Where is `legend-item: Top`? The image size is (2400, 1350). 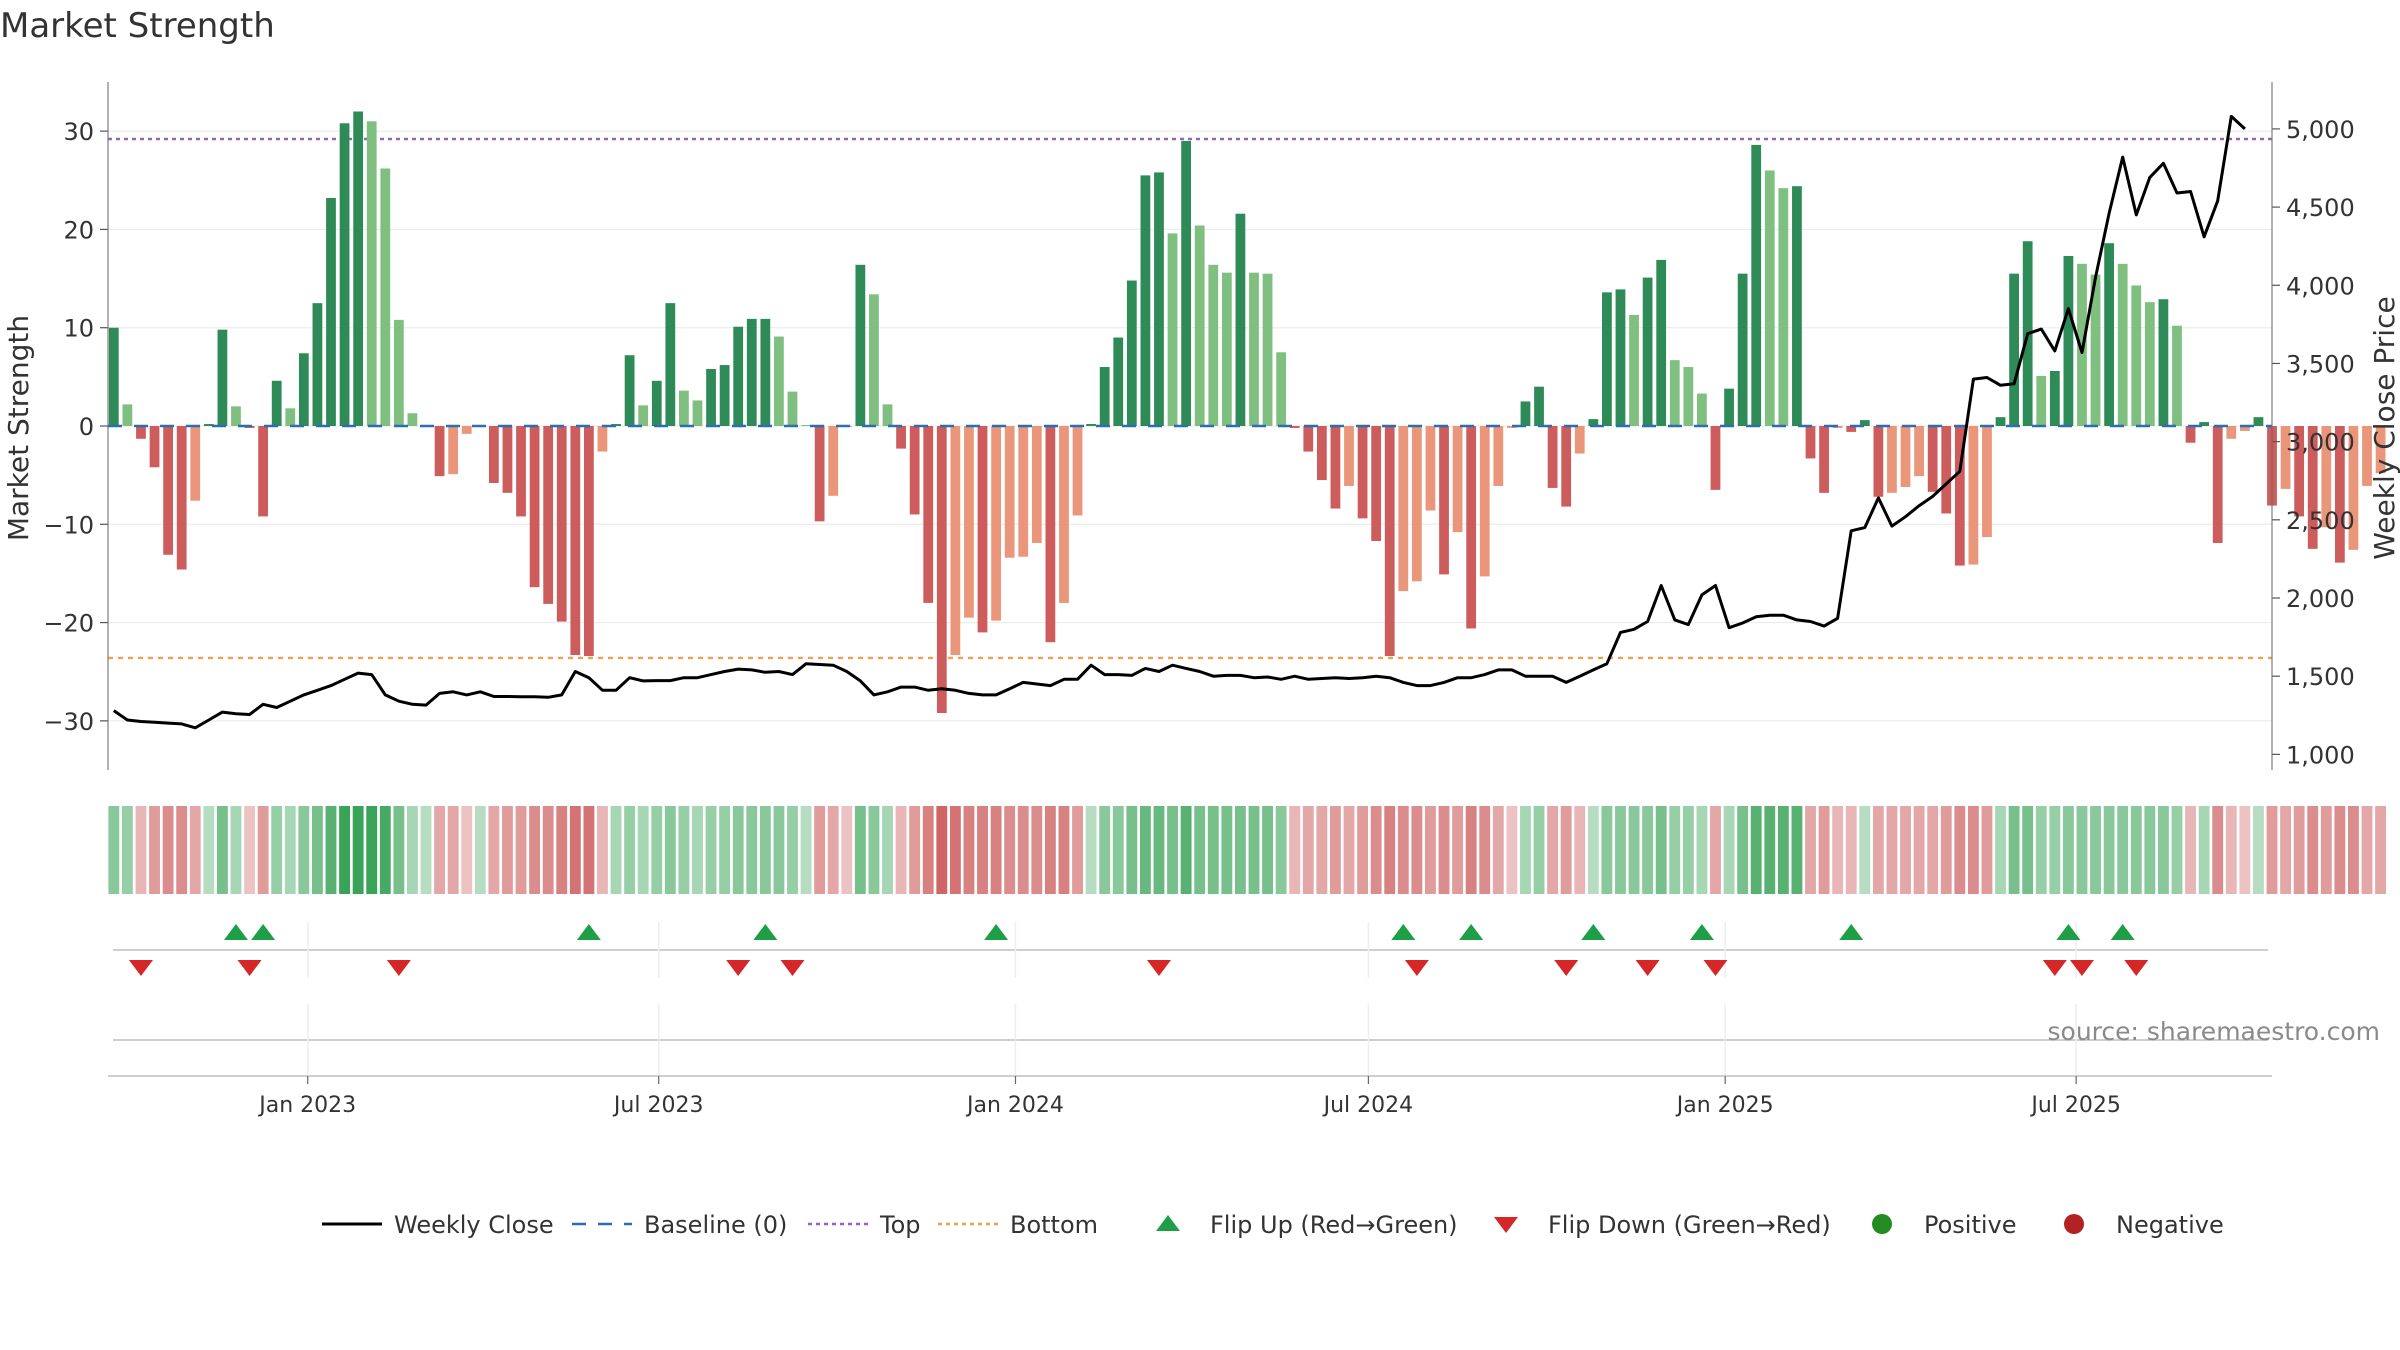 legend-item: Top is located at coordinates (864, 1225).